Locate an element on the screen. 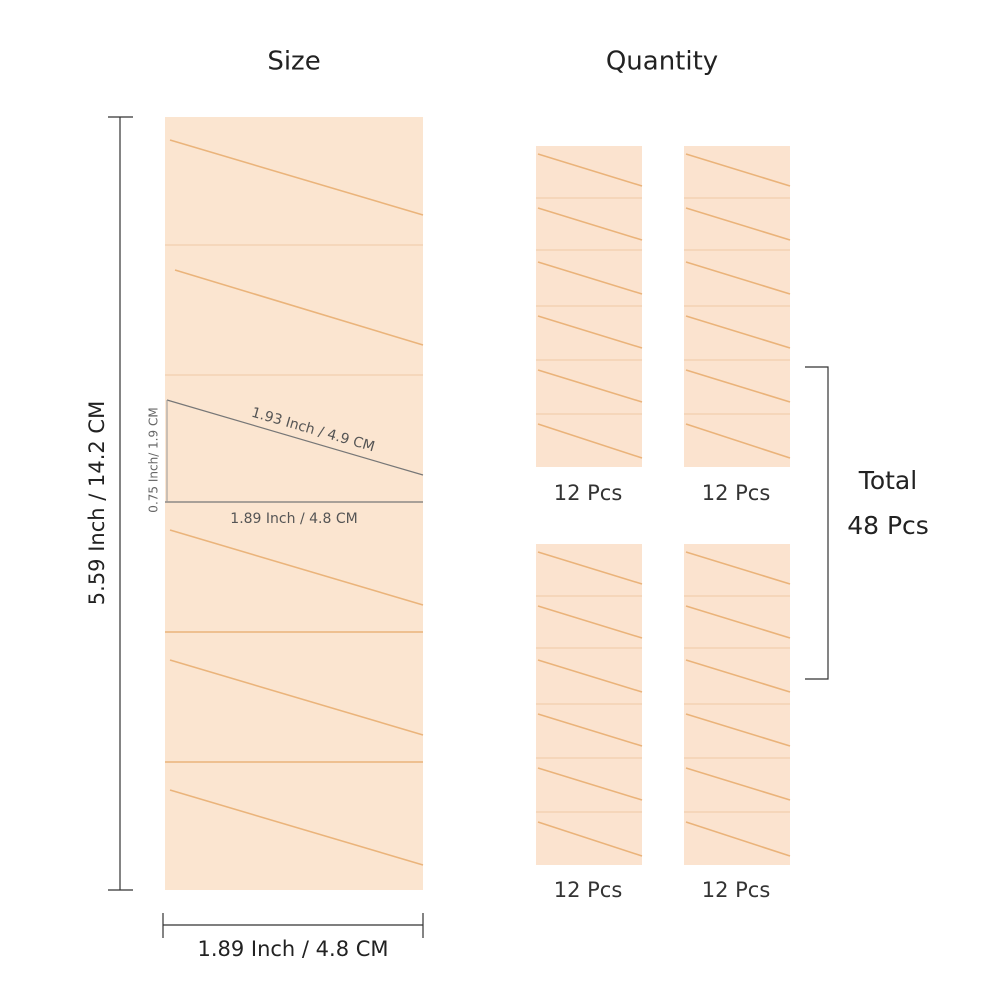 Image resolution: width=1000 pixels, height=1000 pixels. total-bracket is located at coordinates (817, 523).